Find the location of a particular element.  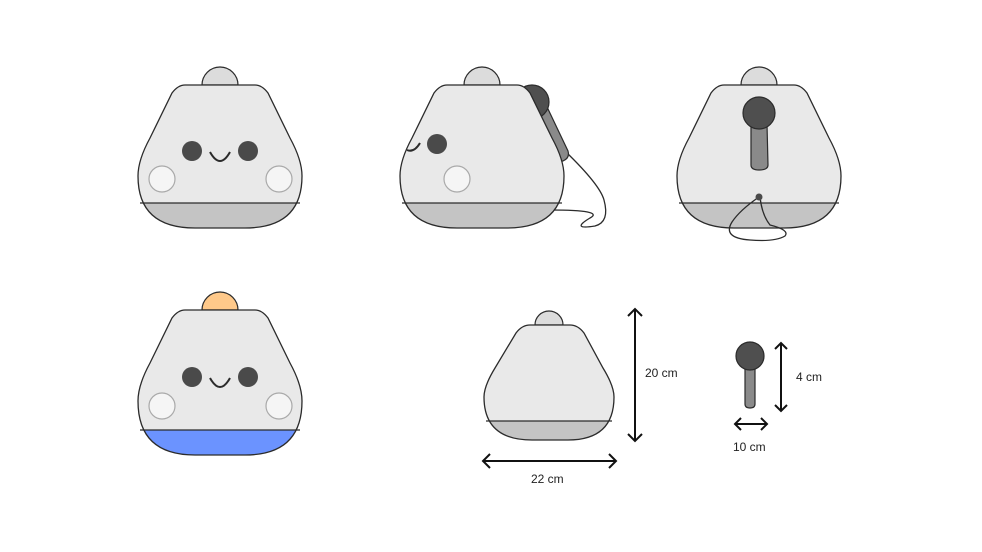

cable-port is located at coordinates (759, 197).